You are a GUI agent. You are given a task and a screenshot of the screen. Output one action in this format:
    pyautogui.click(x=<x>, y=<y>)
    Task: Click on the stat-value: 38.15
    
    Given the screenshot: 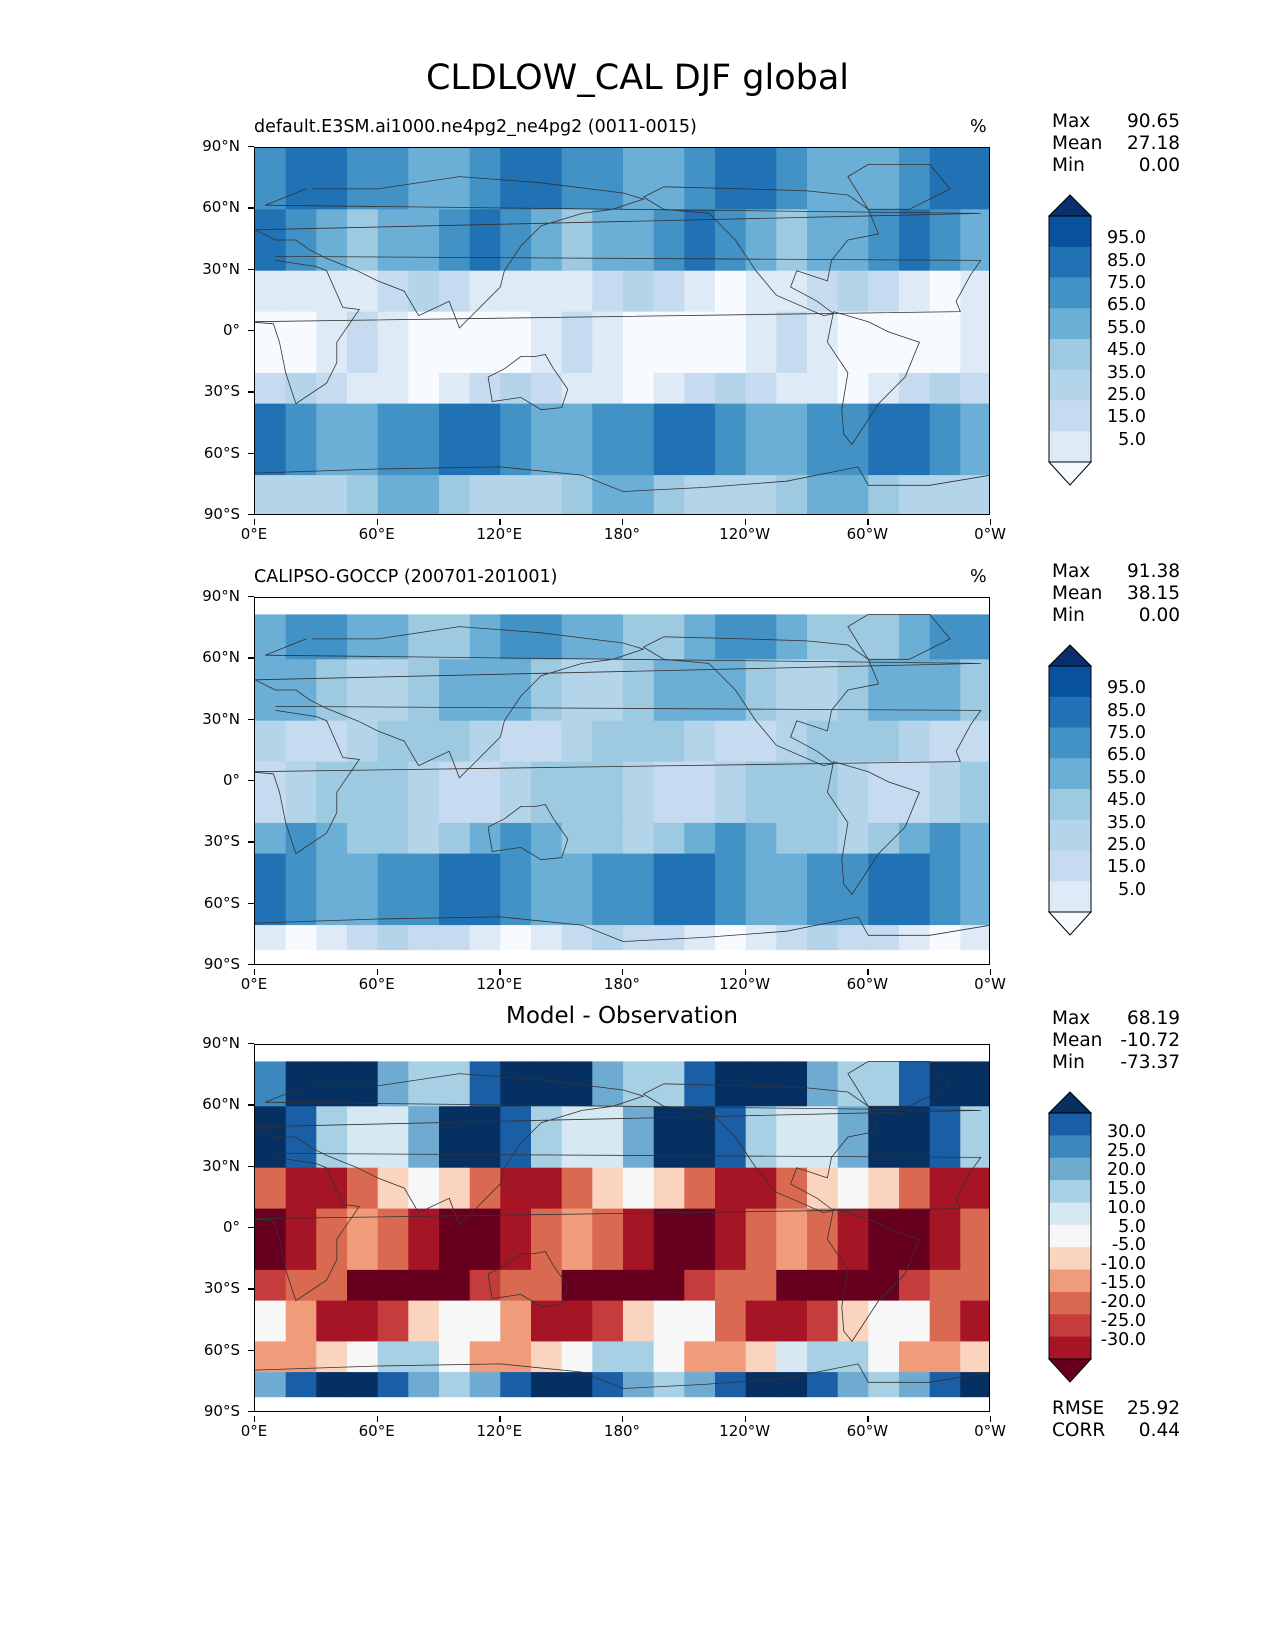 What is the action you would take?
    pyautogui.click(x=1153, y=593)
    